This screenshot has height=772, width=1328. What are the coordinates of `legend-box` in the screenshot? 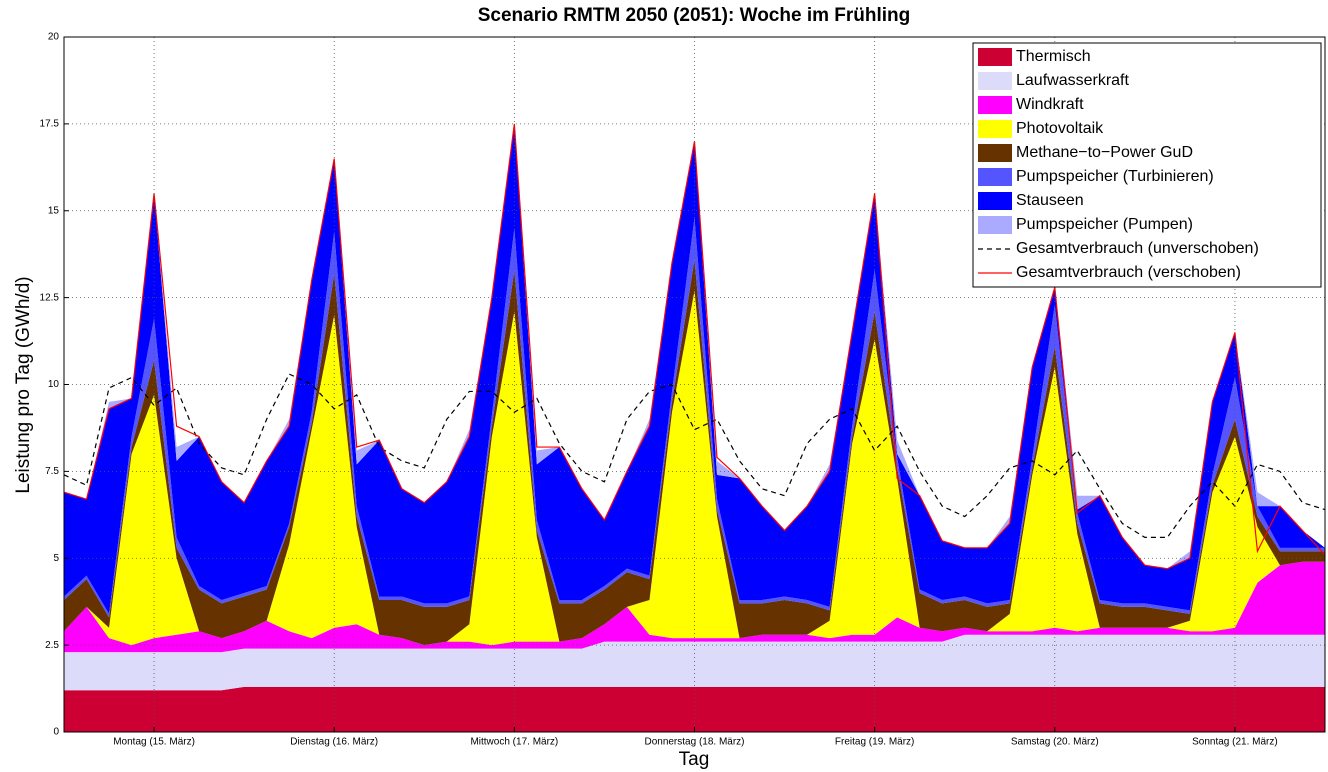 It's located at (1147, 165).